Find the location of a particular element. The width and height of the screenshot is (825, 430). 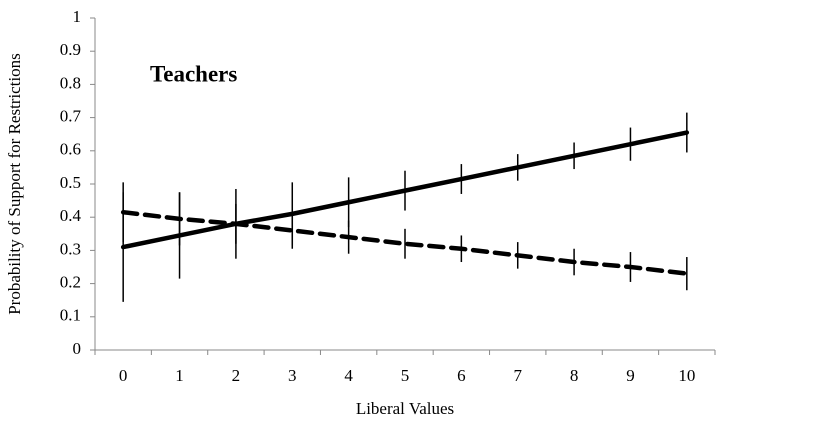

x-tick-label: 8 is located at coordinates (574, 375).